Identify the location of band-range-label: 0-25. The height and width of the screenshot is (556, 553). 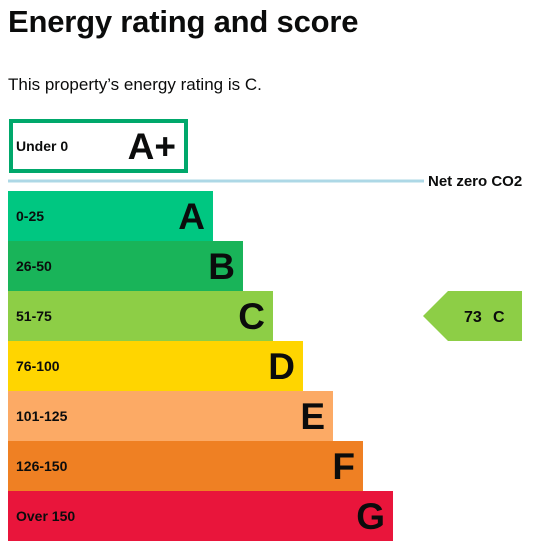
(30, 216).